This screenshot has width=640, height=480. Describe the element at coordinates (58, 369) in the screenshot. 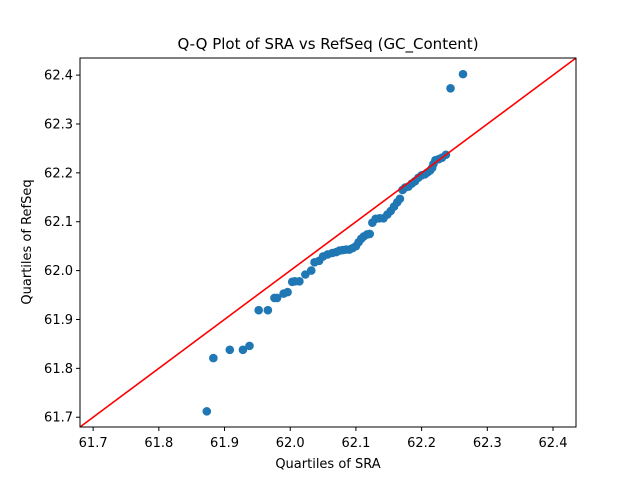

I see `y-tick-label: 61.8` at that location.